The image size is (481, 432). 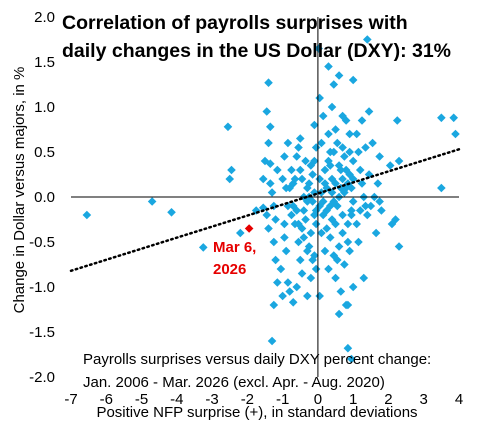 I want to click on x-tick-label: -7, so click(x=70, y=399).